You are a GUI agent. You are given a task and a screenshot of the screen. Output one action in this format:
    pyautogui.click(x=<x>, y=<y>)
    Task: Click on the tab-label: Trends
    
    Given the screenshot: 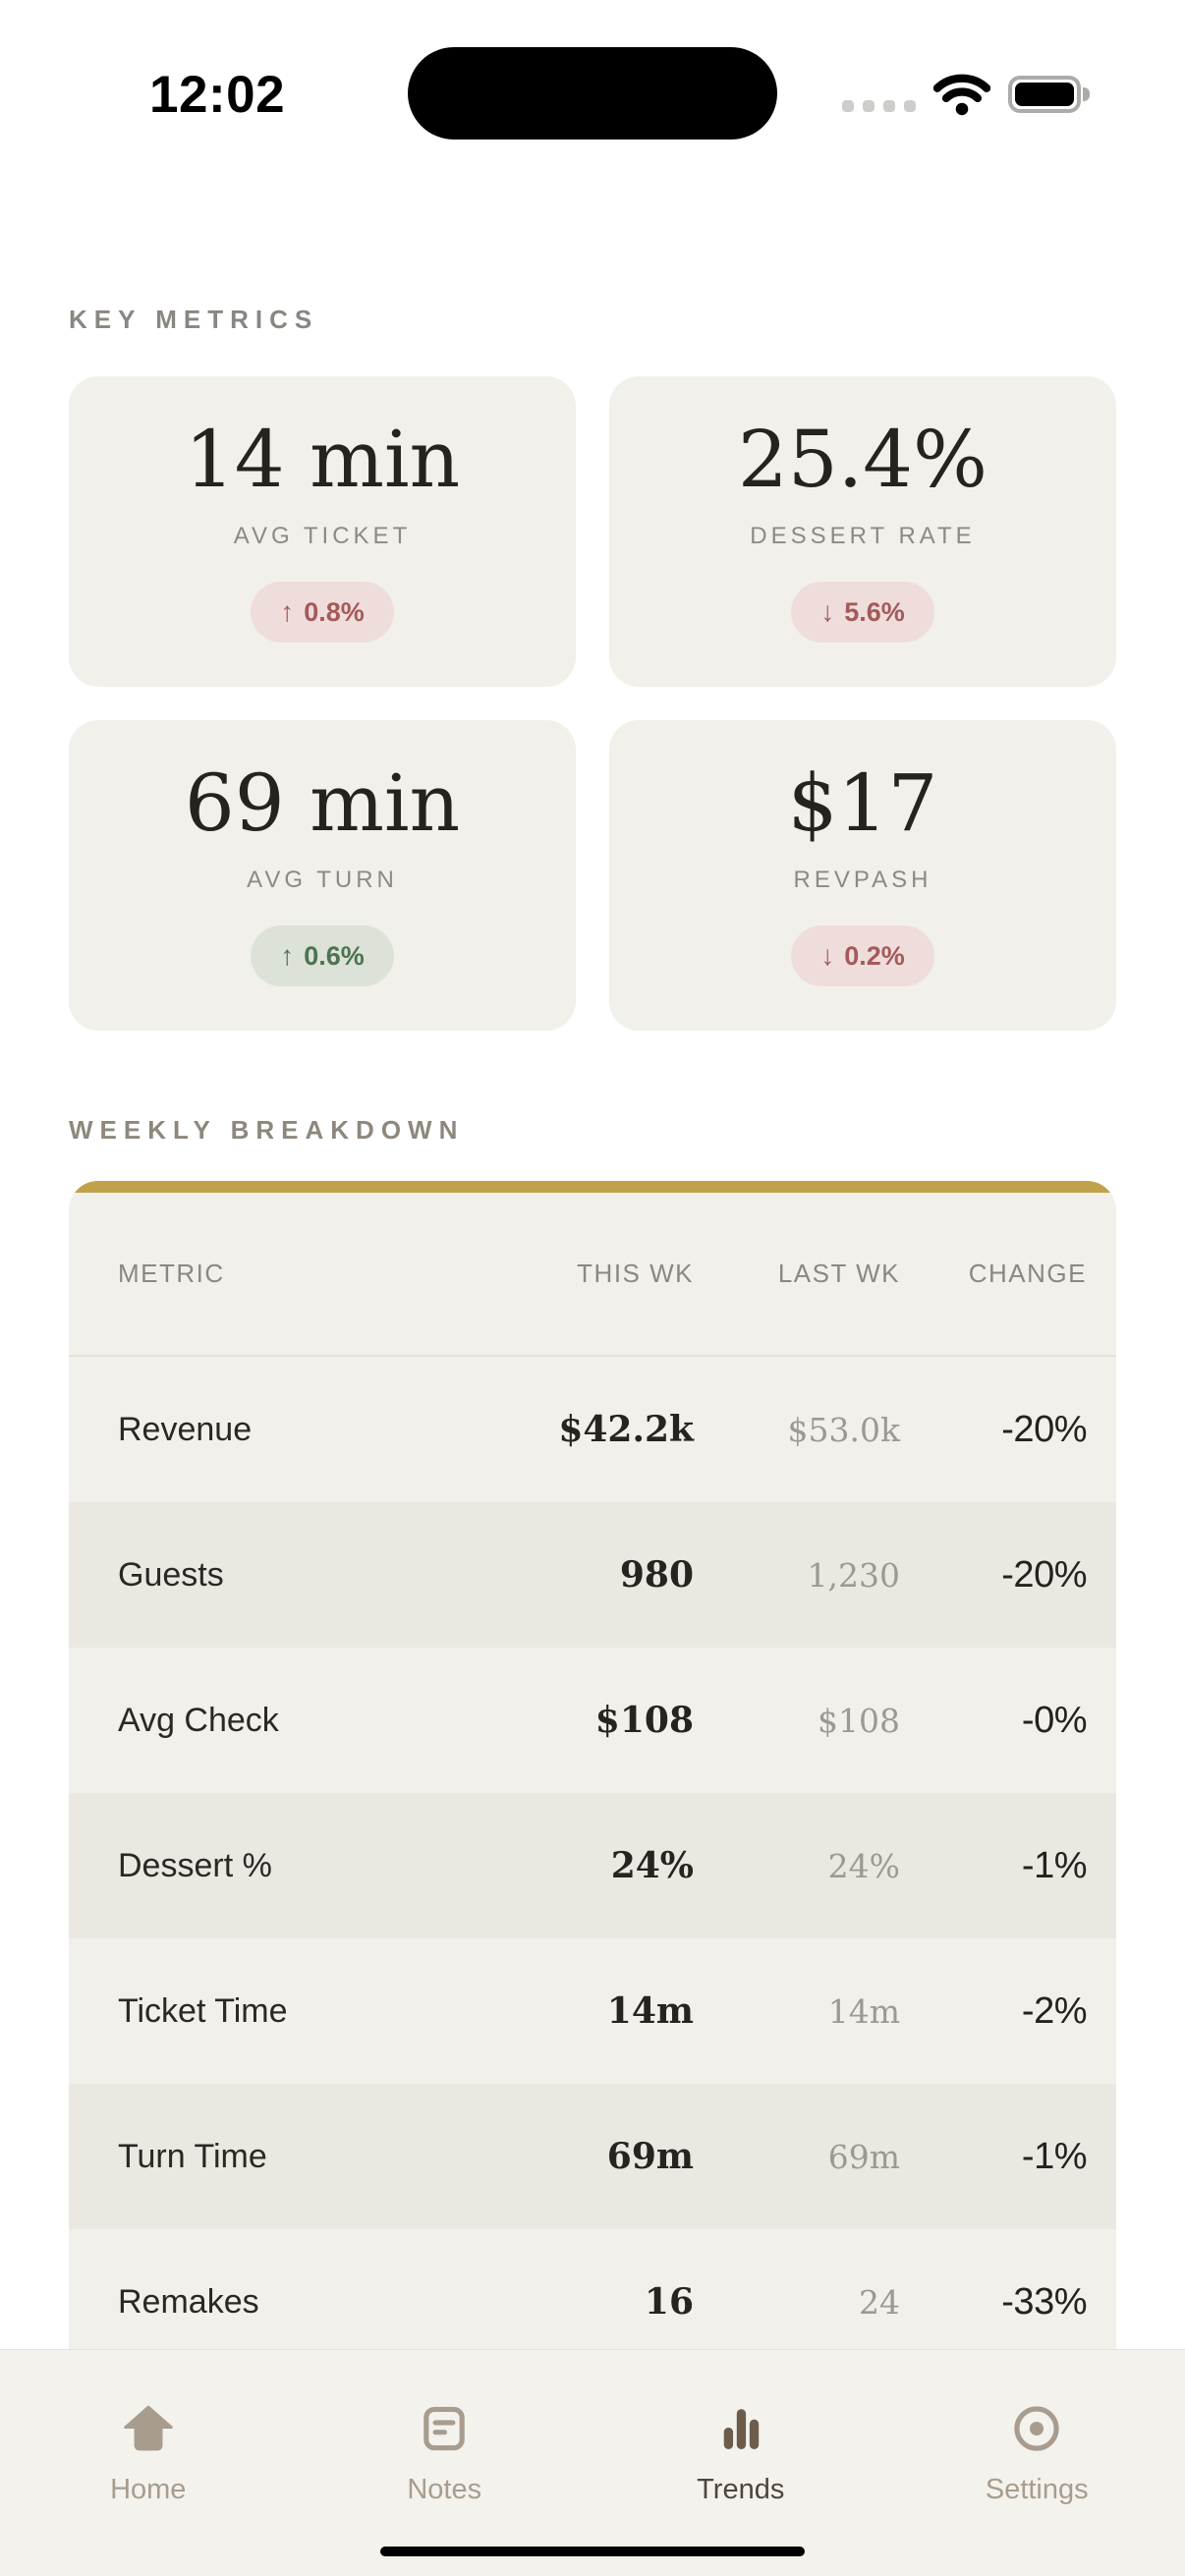 What is the action you would take?
    pyautogui.click(x=741, y=2489)
    